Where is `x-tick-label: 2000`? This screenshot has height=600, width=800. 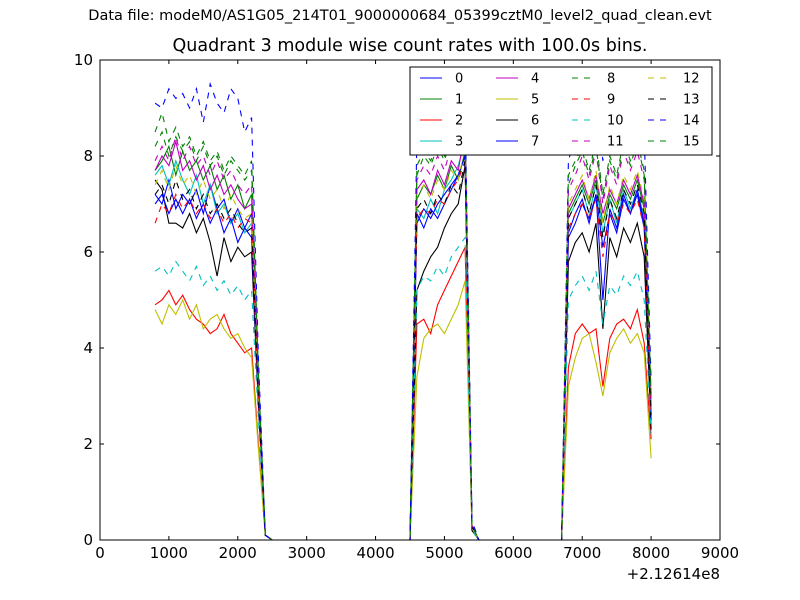
x-tick-label: 2000 is located at coordinates (238, 553).